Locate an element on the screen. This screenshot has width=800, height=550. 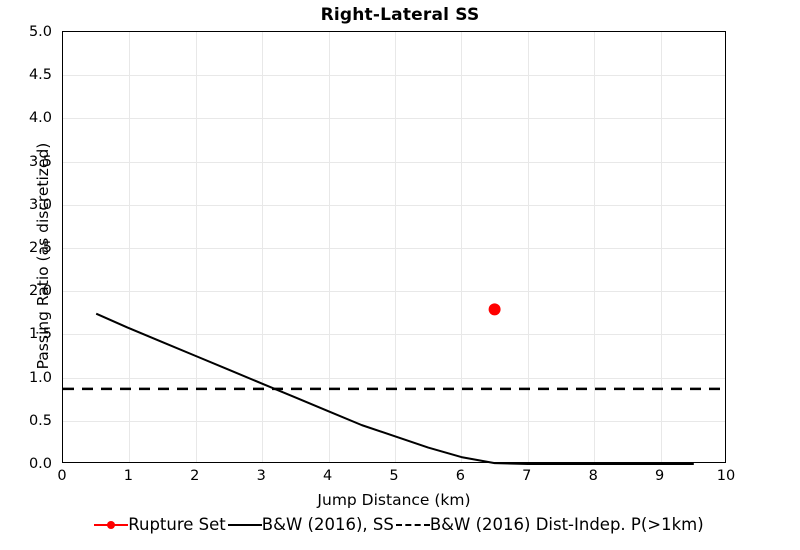
x-tick-label: 4 is located at coordinates (327, 476).